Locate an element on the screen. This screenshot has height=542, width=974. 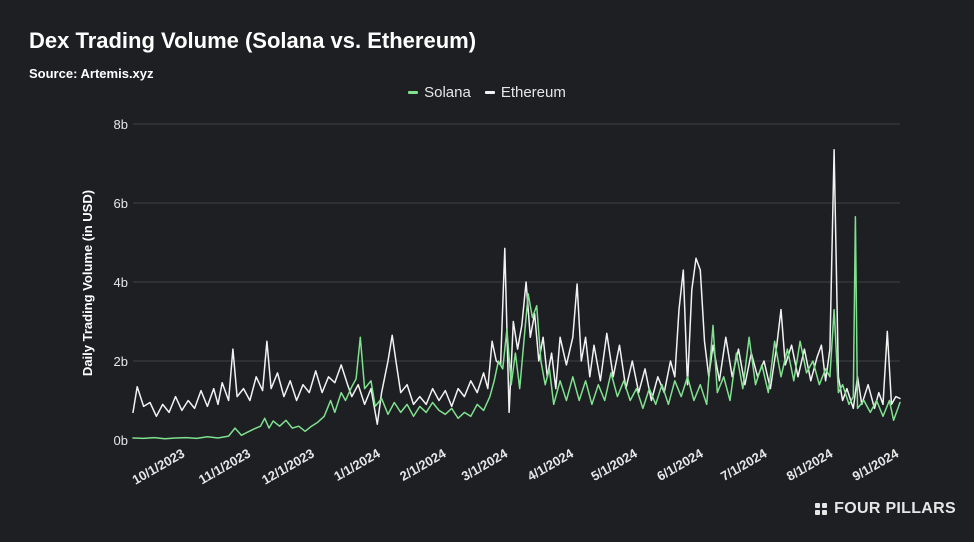
x-tick-label: 11/1/2023 is located at coordinates (224, 467).